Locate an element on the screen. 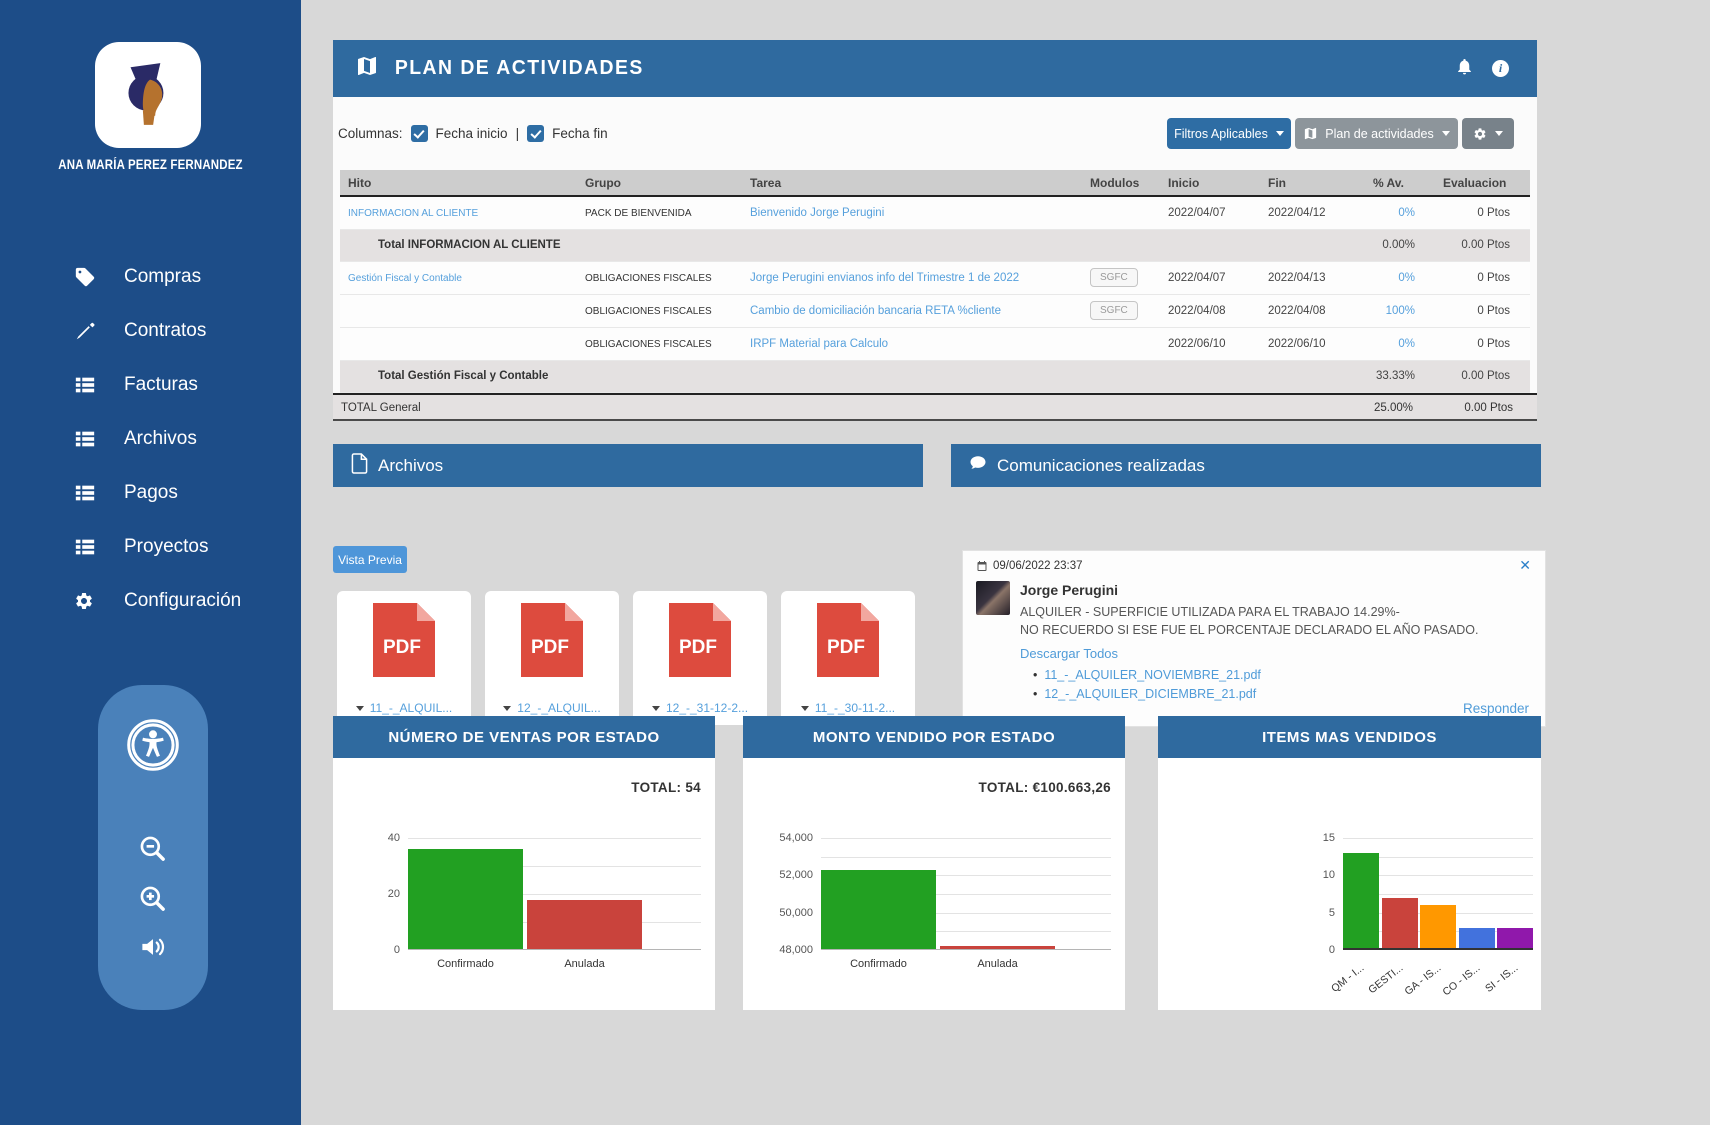 Image resolution: width=1710 pixels, height=1125 pixels. modulo-badge: SGFC is located at coordinates (1114, 310).